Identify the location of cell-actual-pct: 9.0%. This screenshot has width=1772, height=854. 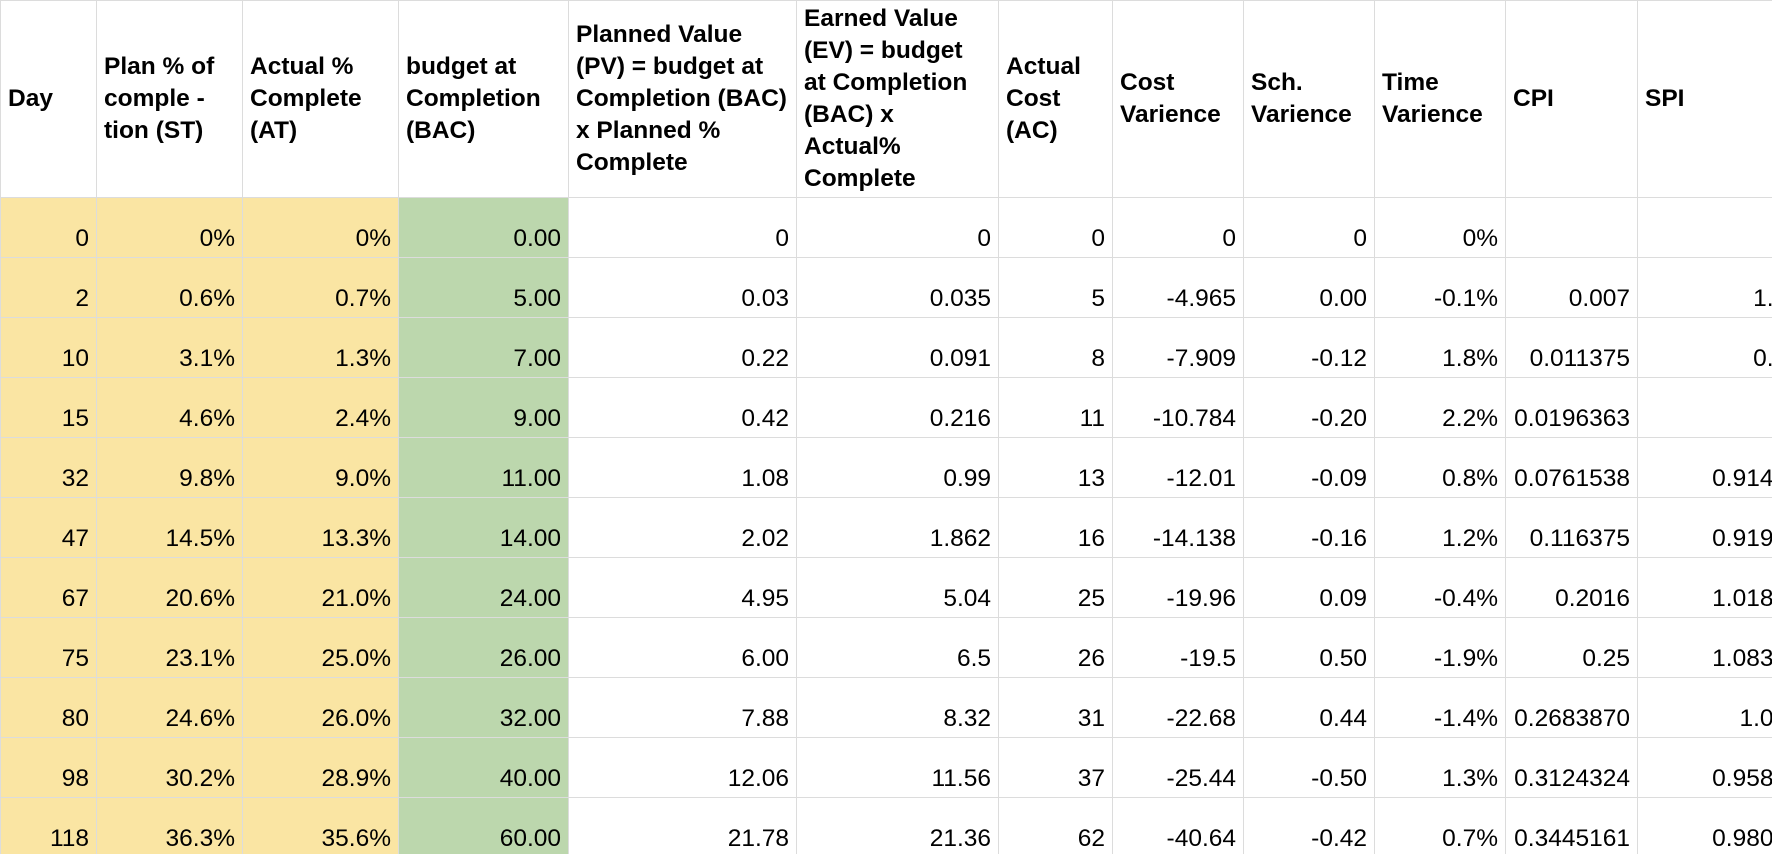
(320, 467).